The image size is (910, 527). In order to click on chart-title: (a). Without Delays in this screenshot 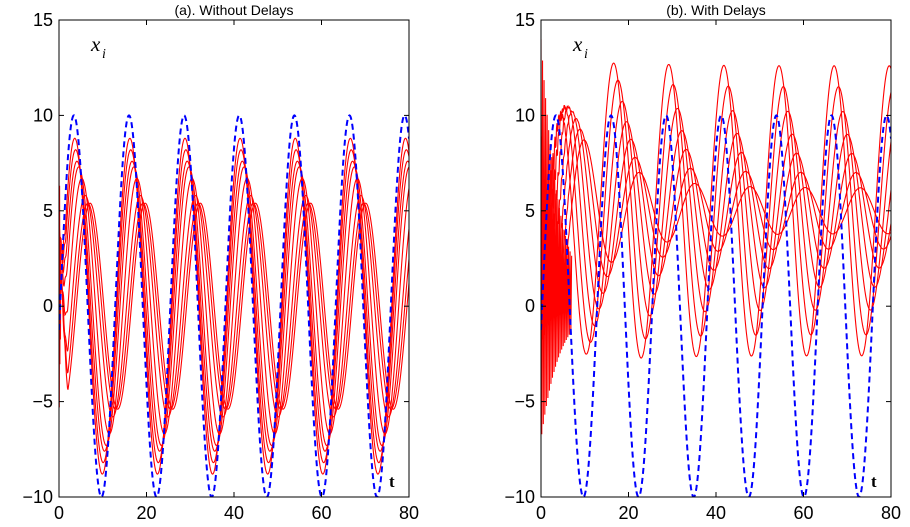, I will do `click(233, 10)`.